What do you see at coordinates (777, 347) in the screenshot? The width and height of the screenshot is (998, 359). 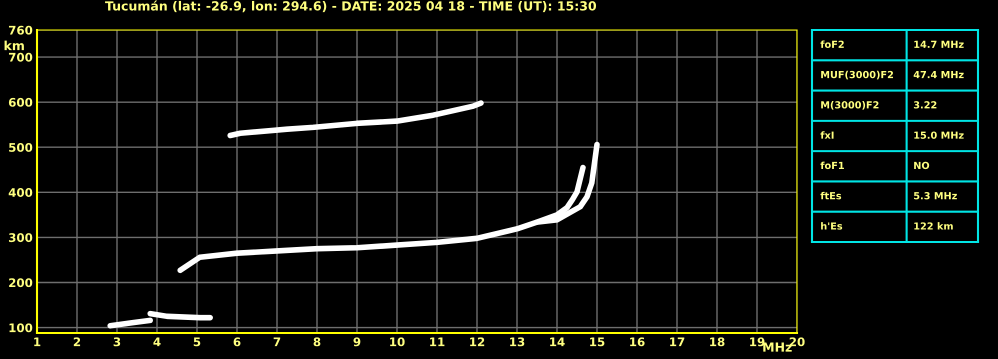 I see `x-axis-title: MHz` at bounding box center [777, 347].